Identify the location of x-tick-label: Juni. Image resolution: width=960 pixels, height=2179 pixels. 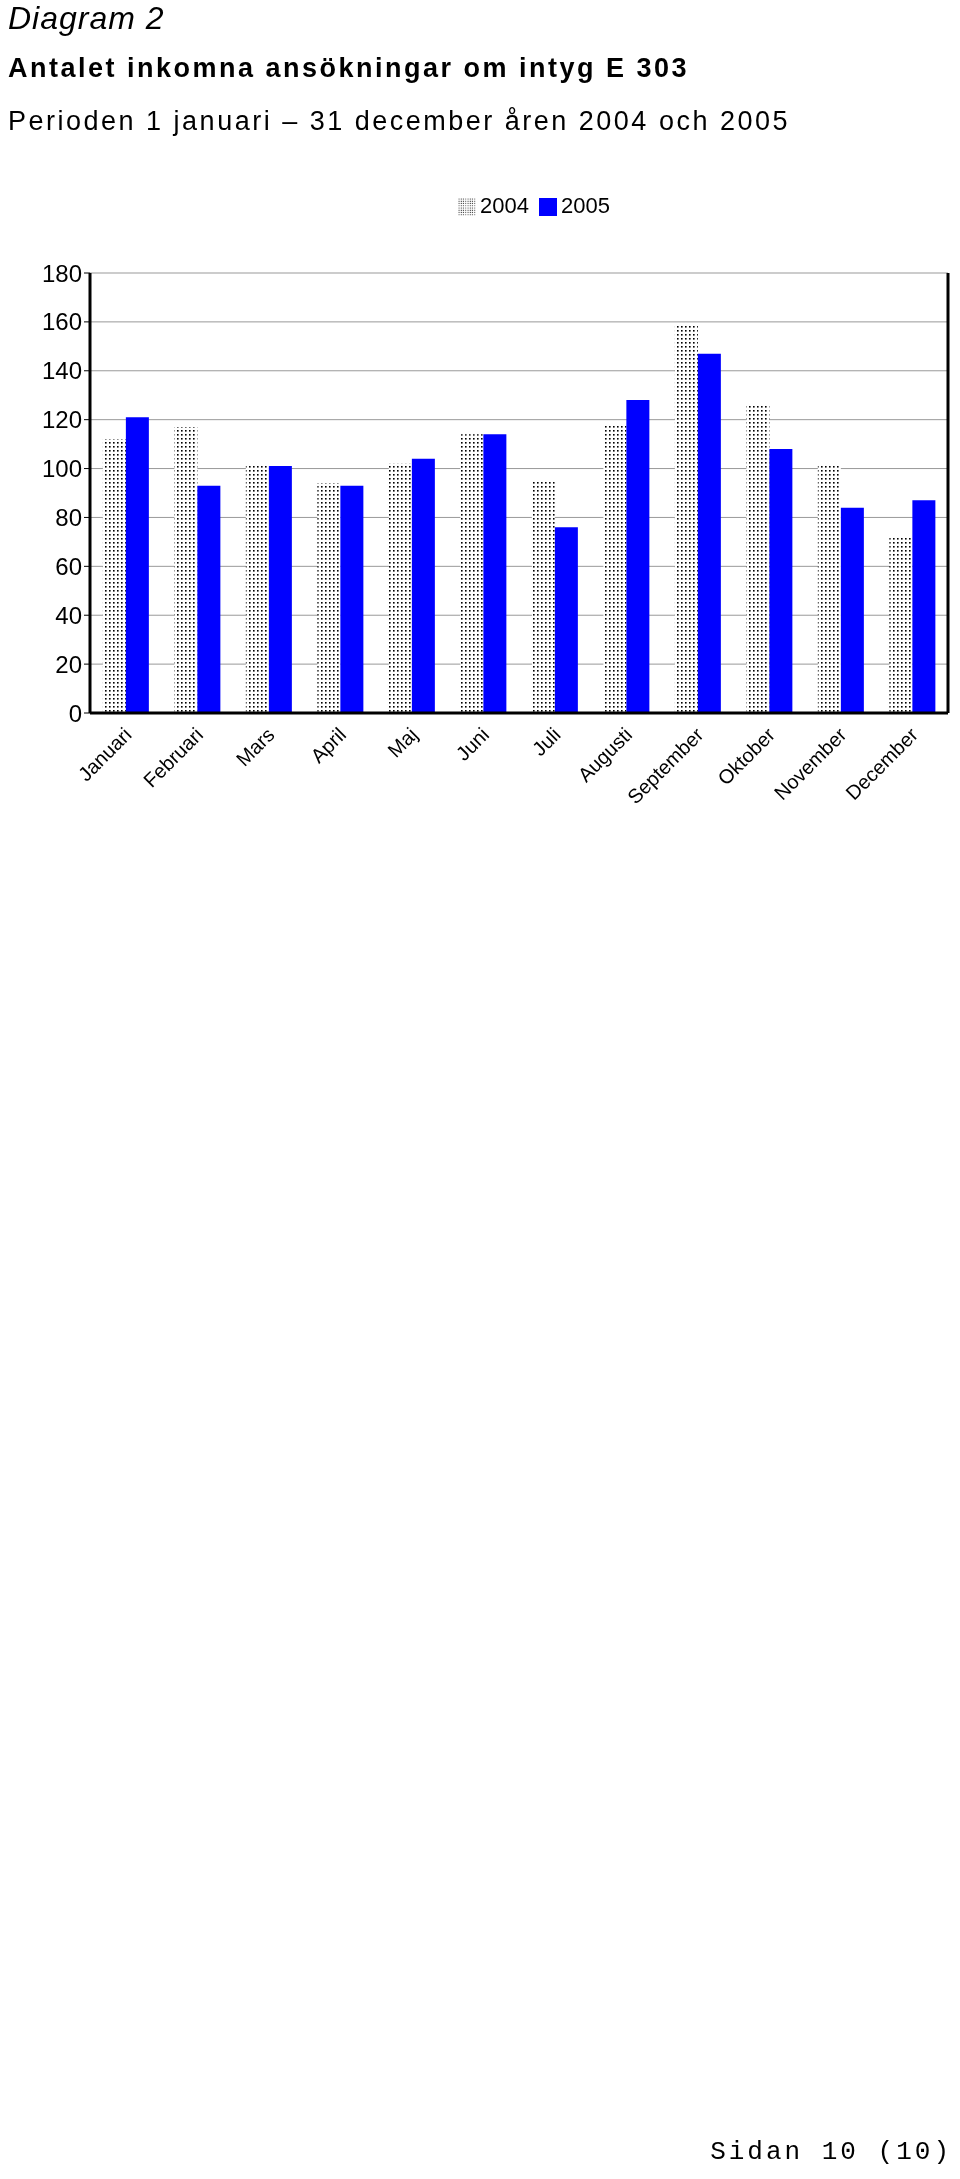
(472, 744).